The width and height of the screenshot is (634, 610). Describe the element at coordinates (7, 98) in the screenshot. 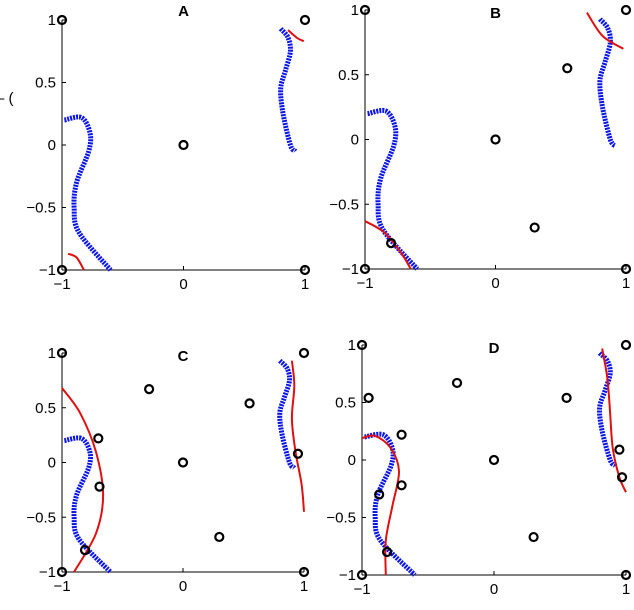

I see `clipped-edge-text: – (` at that location.